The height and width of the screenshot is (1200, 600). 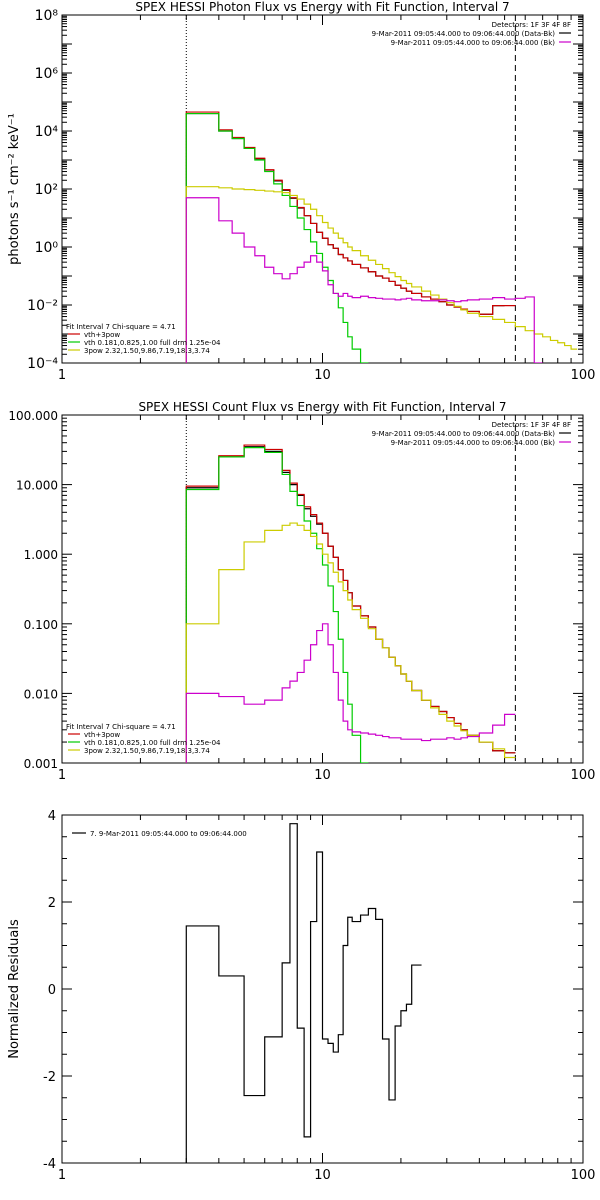 I want to click on y-tick-label: 10⁻², so click(x=42, y=306).